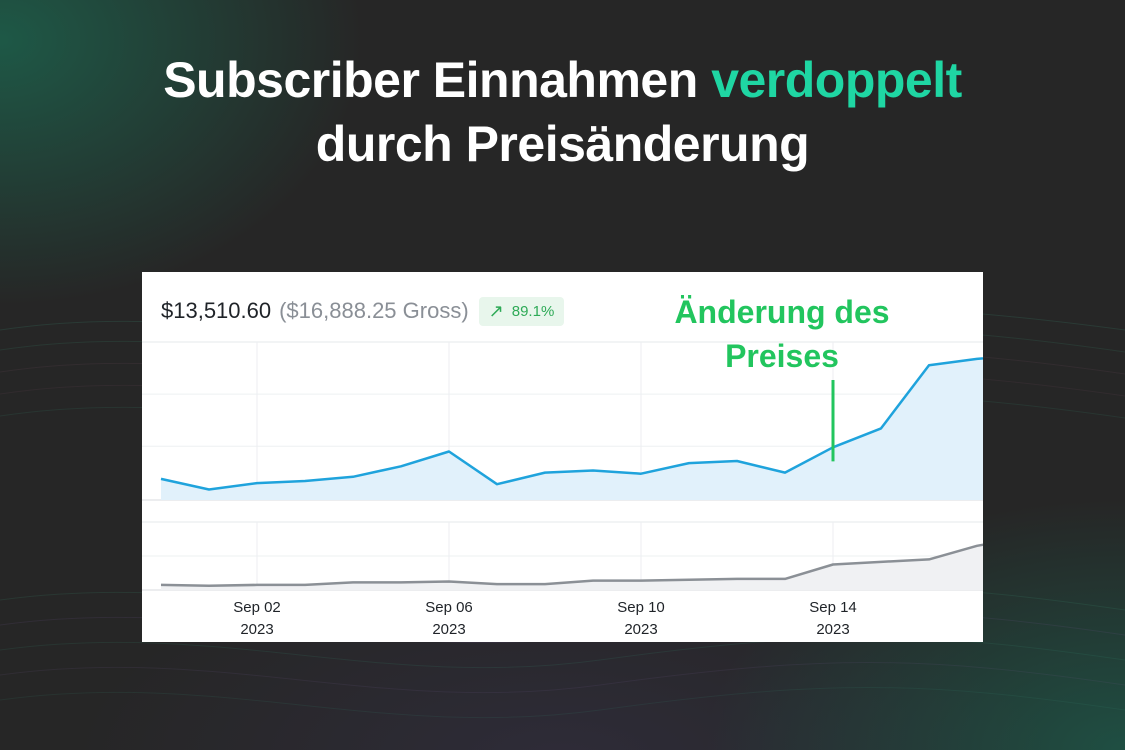  What do you see at coordinates (448, 629) in the screenshot?
I see `x-tick-year-2: 2023` at bounding box center [448, 629].